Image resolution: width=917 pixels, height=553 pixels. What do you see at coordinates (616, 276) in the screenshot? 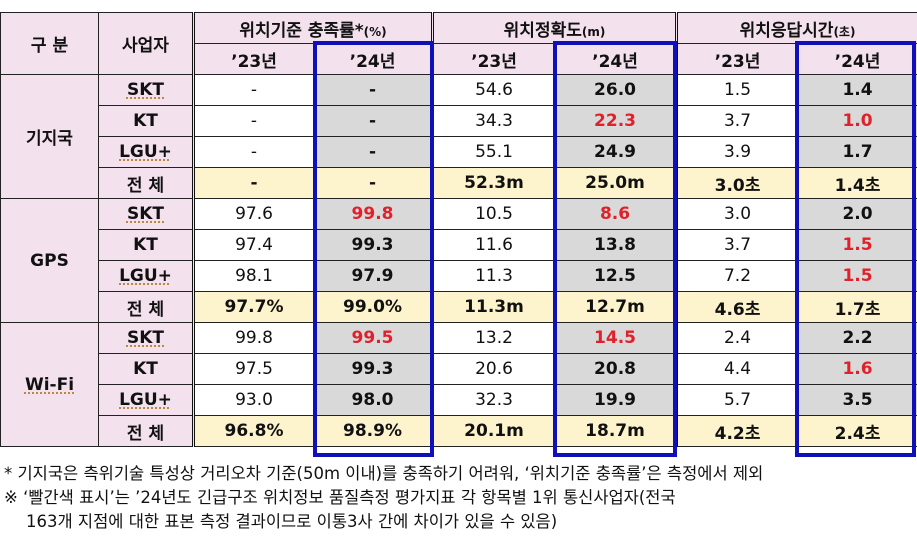
I see `cell-value: 12.5` at bounding box center [616, 276].